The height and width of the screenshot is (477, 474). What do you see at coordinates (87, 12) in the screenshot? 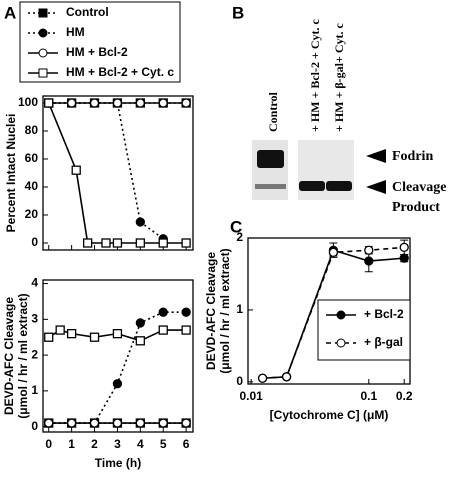
I see `legend-label: Control` at bounding box center [87, 12].